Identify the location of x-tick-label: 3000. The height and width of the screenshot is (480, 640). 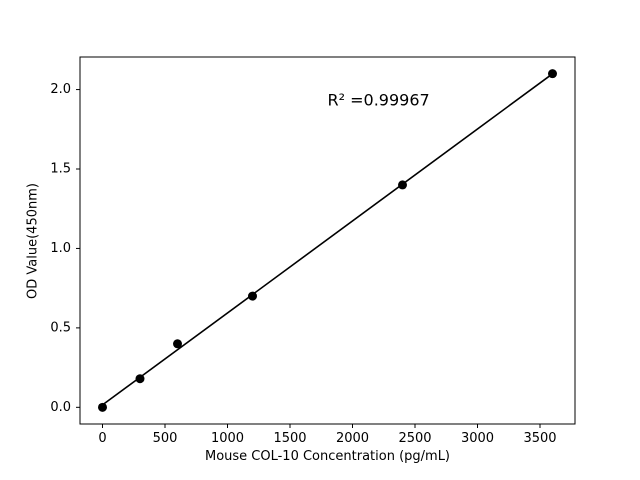
(477, 438).